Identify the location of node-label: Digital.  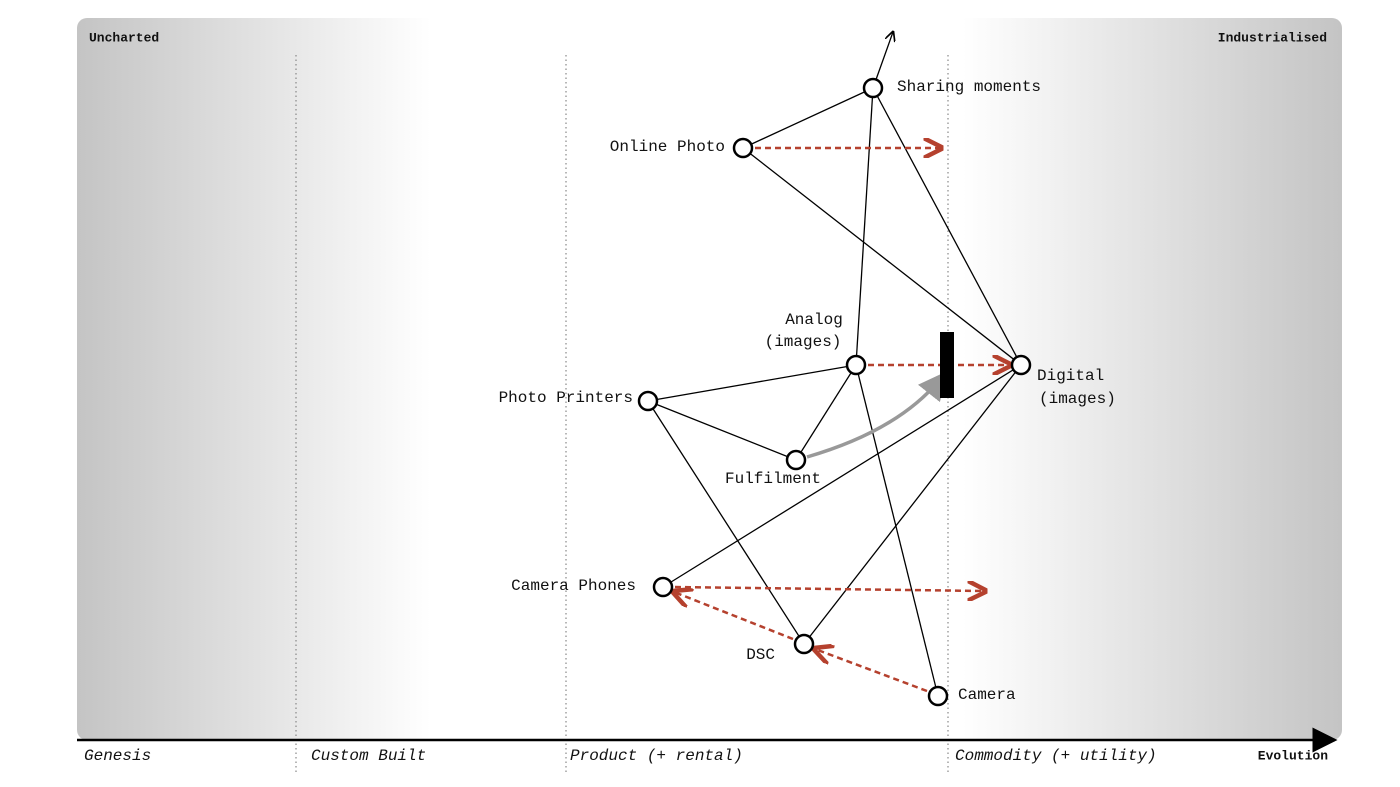
(1070, 376).